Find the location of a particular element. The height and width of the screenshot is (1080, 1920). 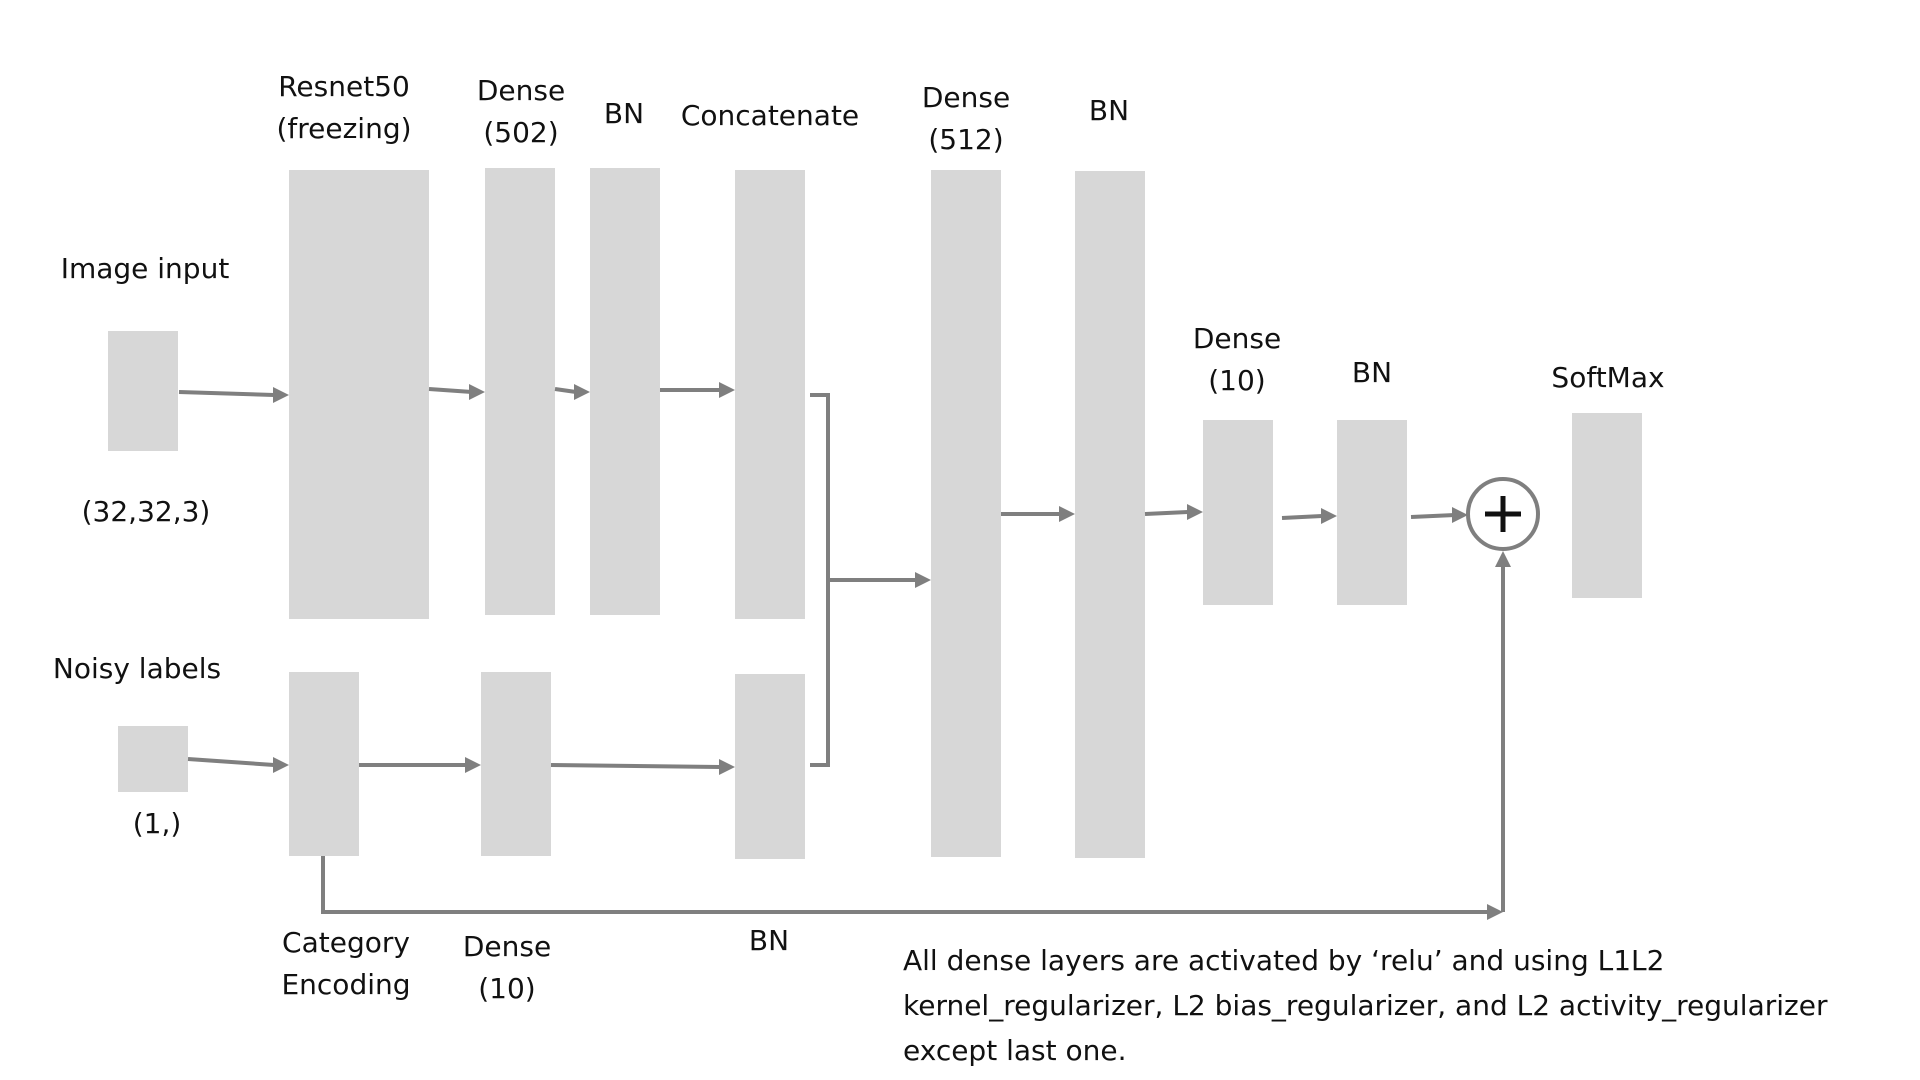

noisy-labels-shape-text: (1,) is located at coordinates (157, 823).